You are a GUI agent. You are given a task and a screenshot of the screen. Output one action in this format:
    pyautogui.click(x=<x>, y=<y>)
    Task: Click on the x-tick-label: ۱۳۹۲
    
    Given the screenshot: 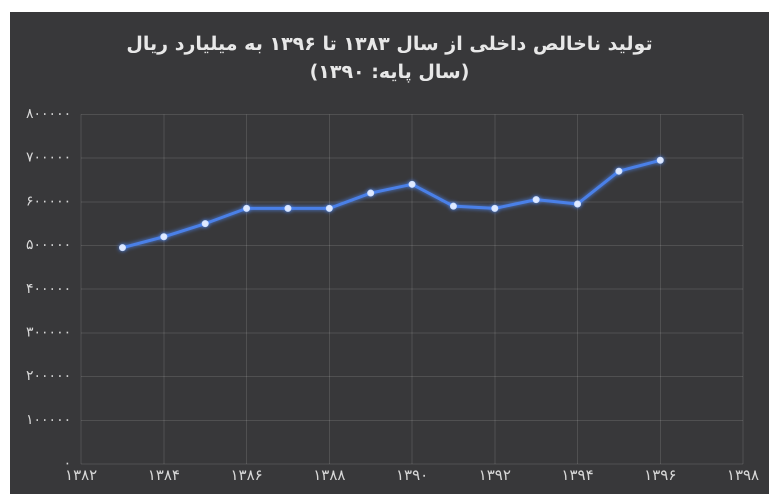 What is the action you would take?
    pyautogui.click(x=494, y=475)
    